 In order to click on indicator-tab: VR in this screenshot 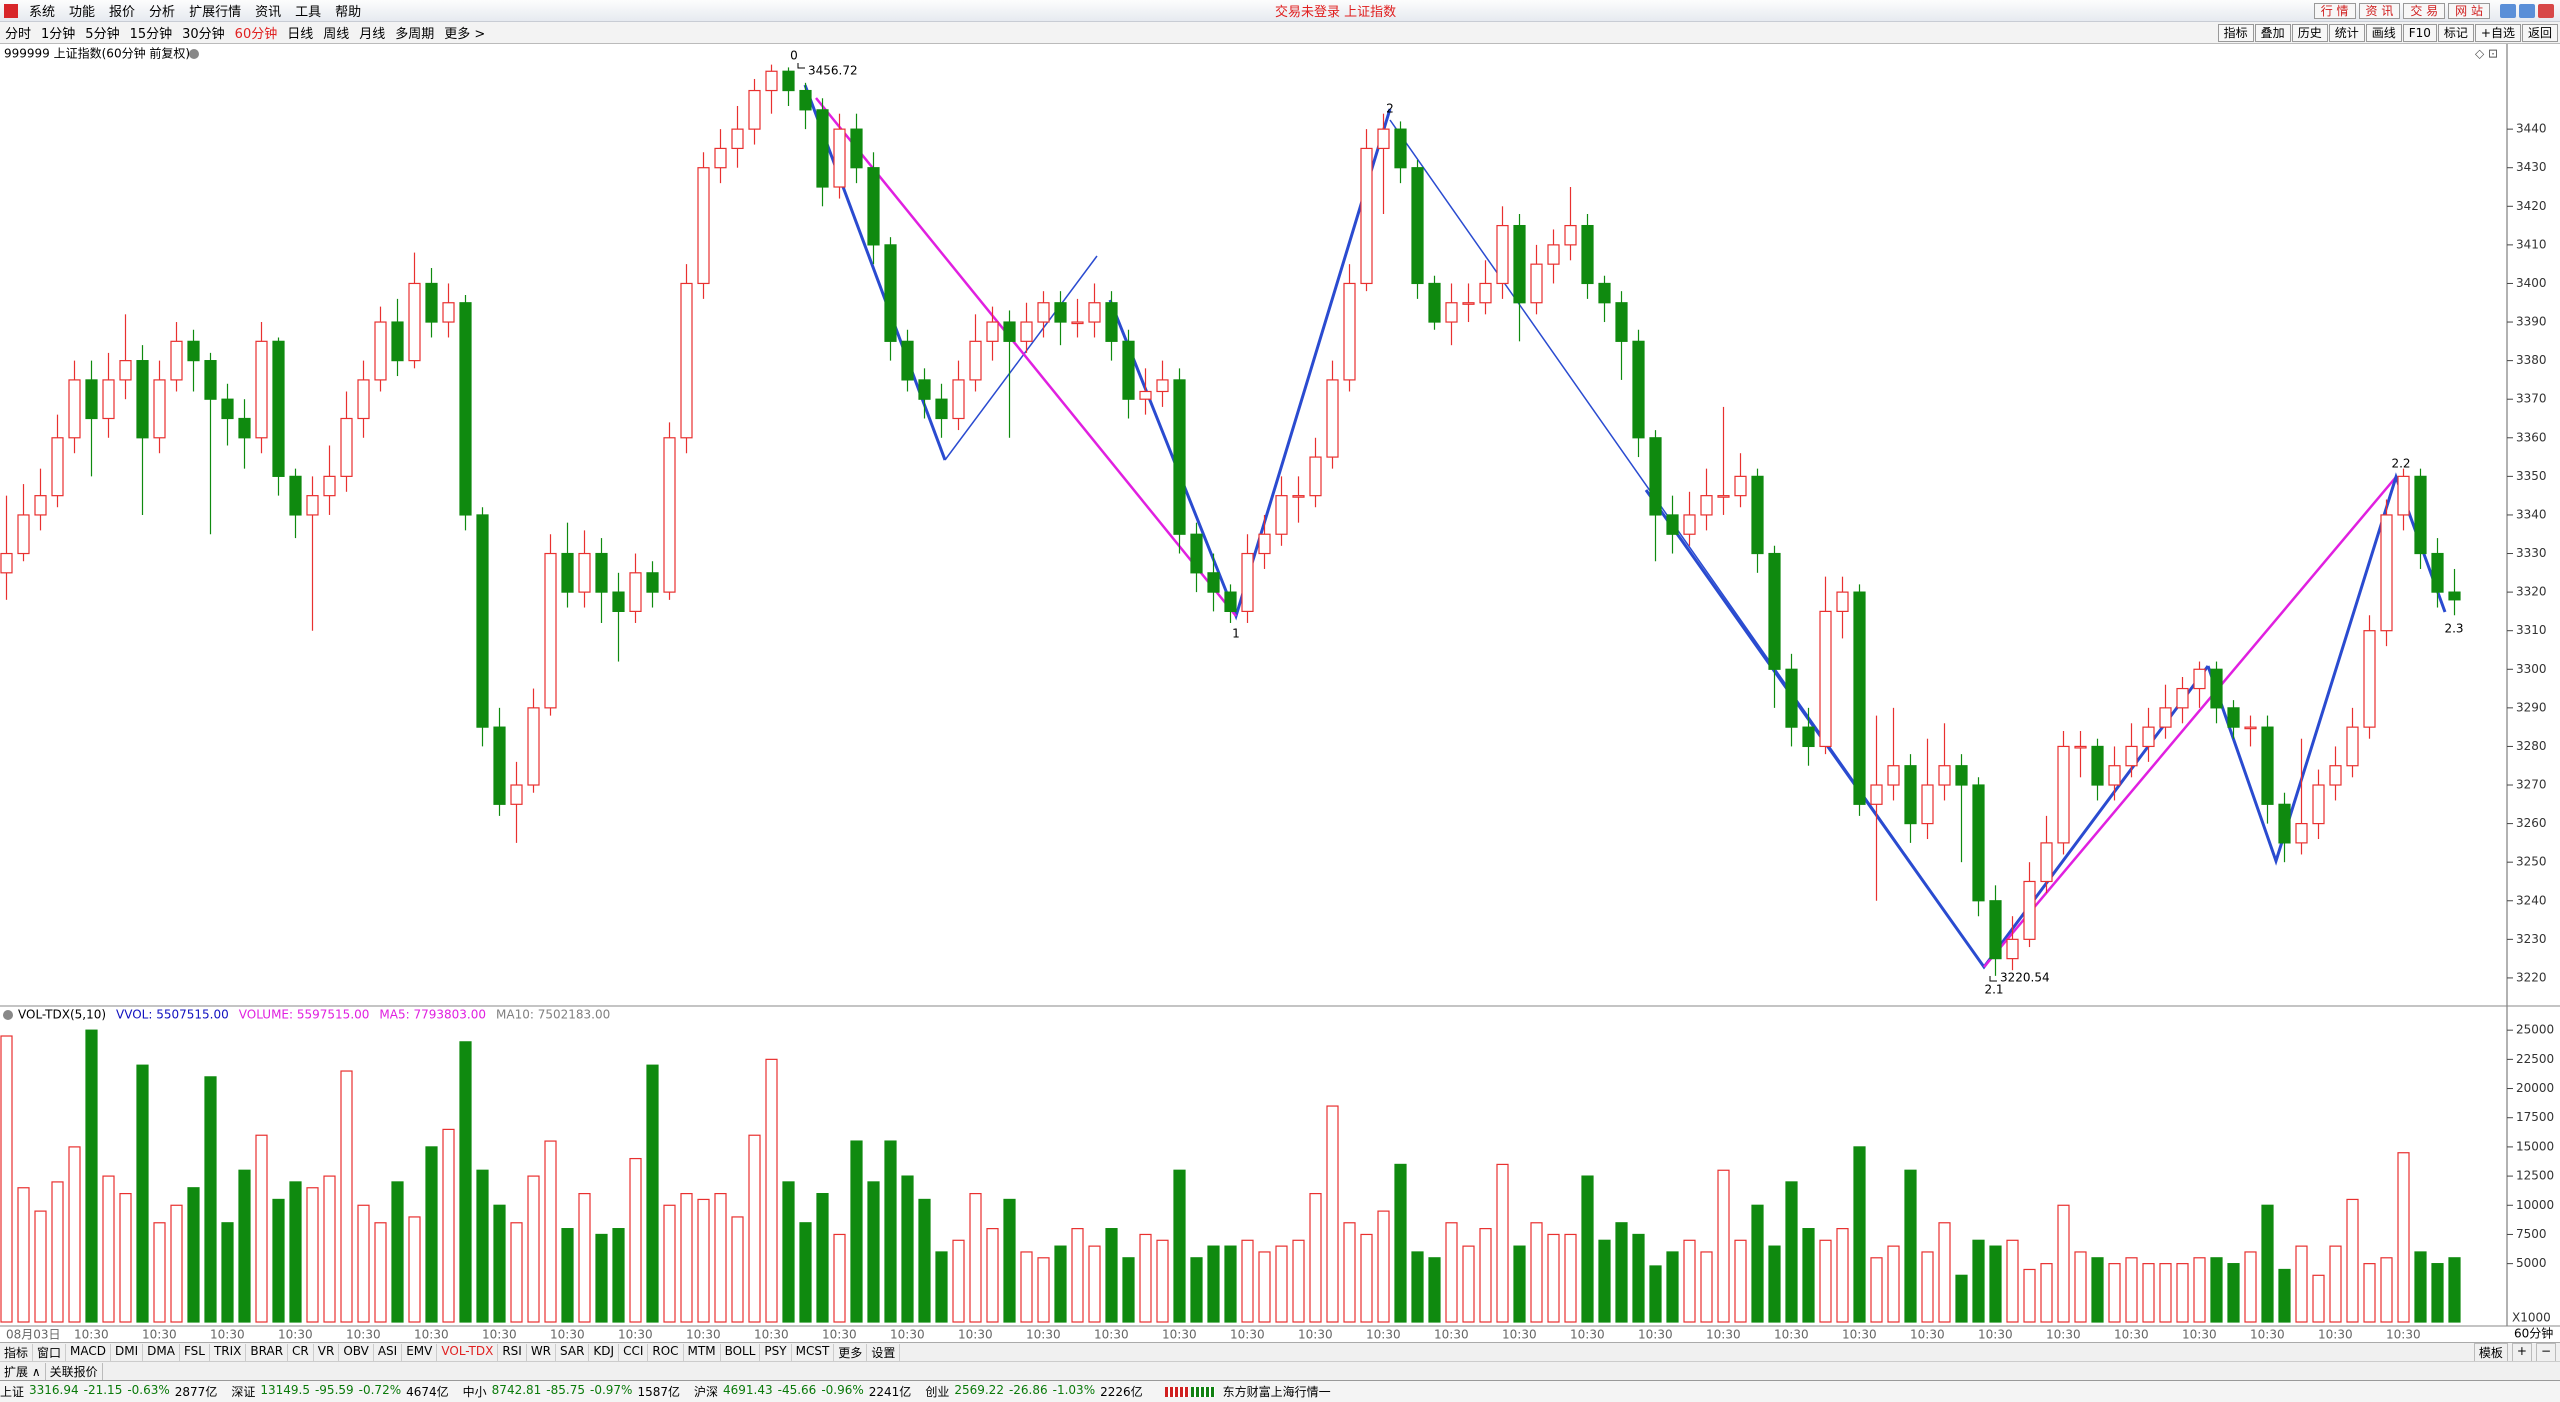, I will do `click(327, 1352)`.